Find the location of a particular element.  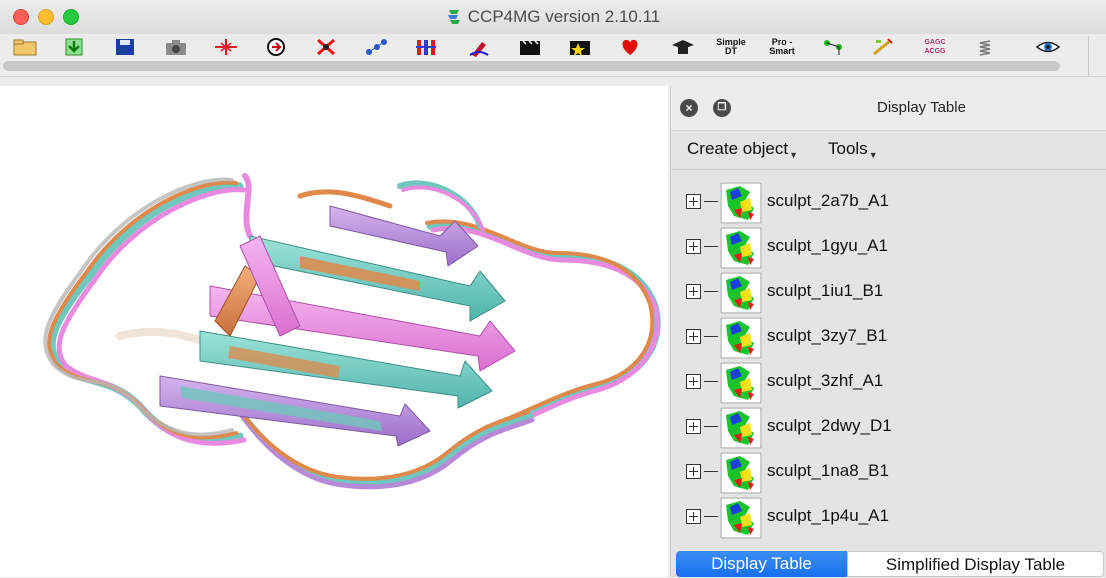

connect-dots-icon is located at coordinates (376, 47).